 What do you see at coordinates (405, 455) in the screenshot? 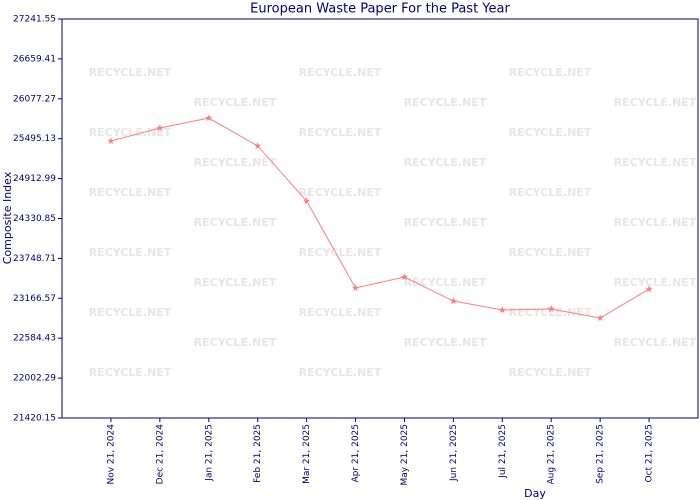
I see `x-tick-label: May 21, 2025` at bounding box center [405, 455].